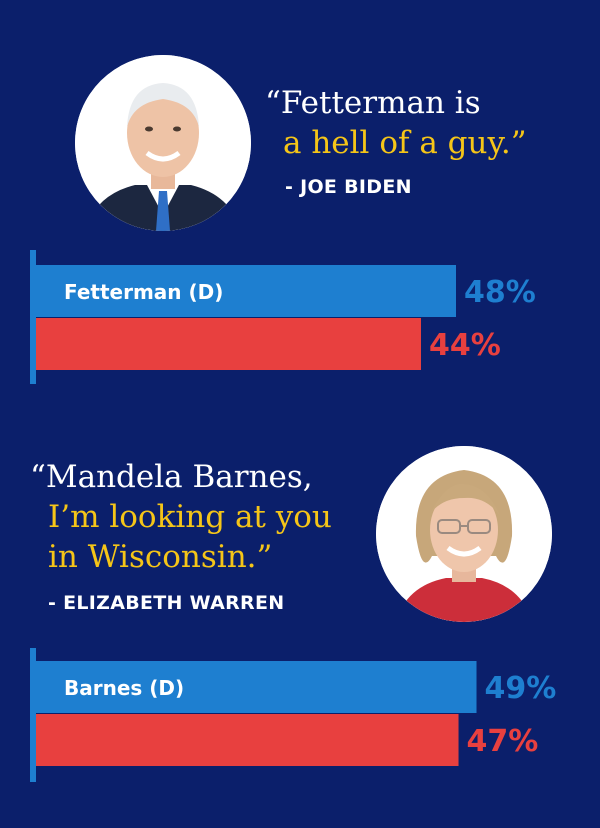 The width and height of the screenshot is (600, 828). Describe the element at coordinates (166, 603) in the screenshot. I see `warren-attribution: - ELIZABETH WARREN` at that location.